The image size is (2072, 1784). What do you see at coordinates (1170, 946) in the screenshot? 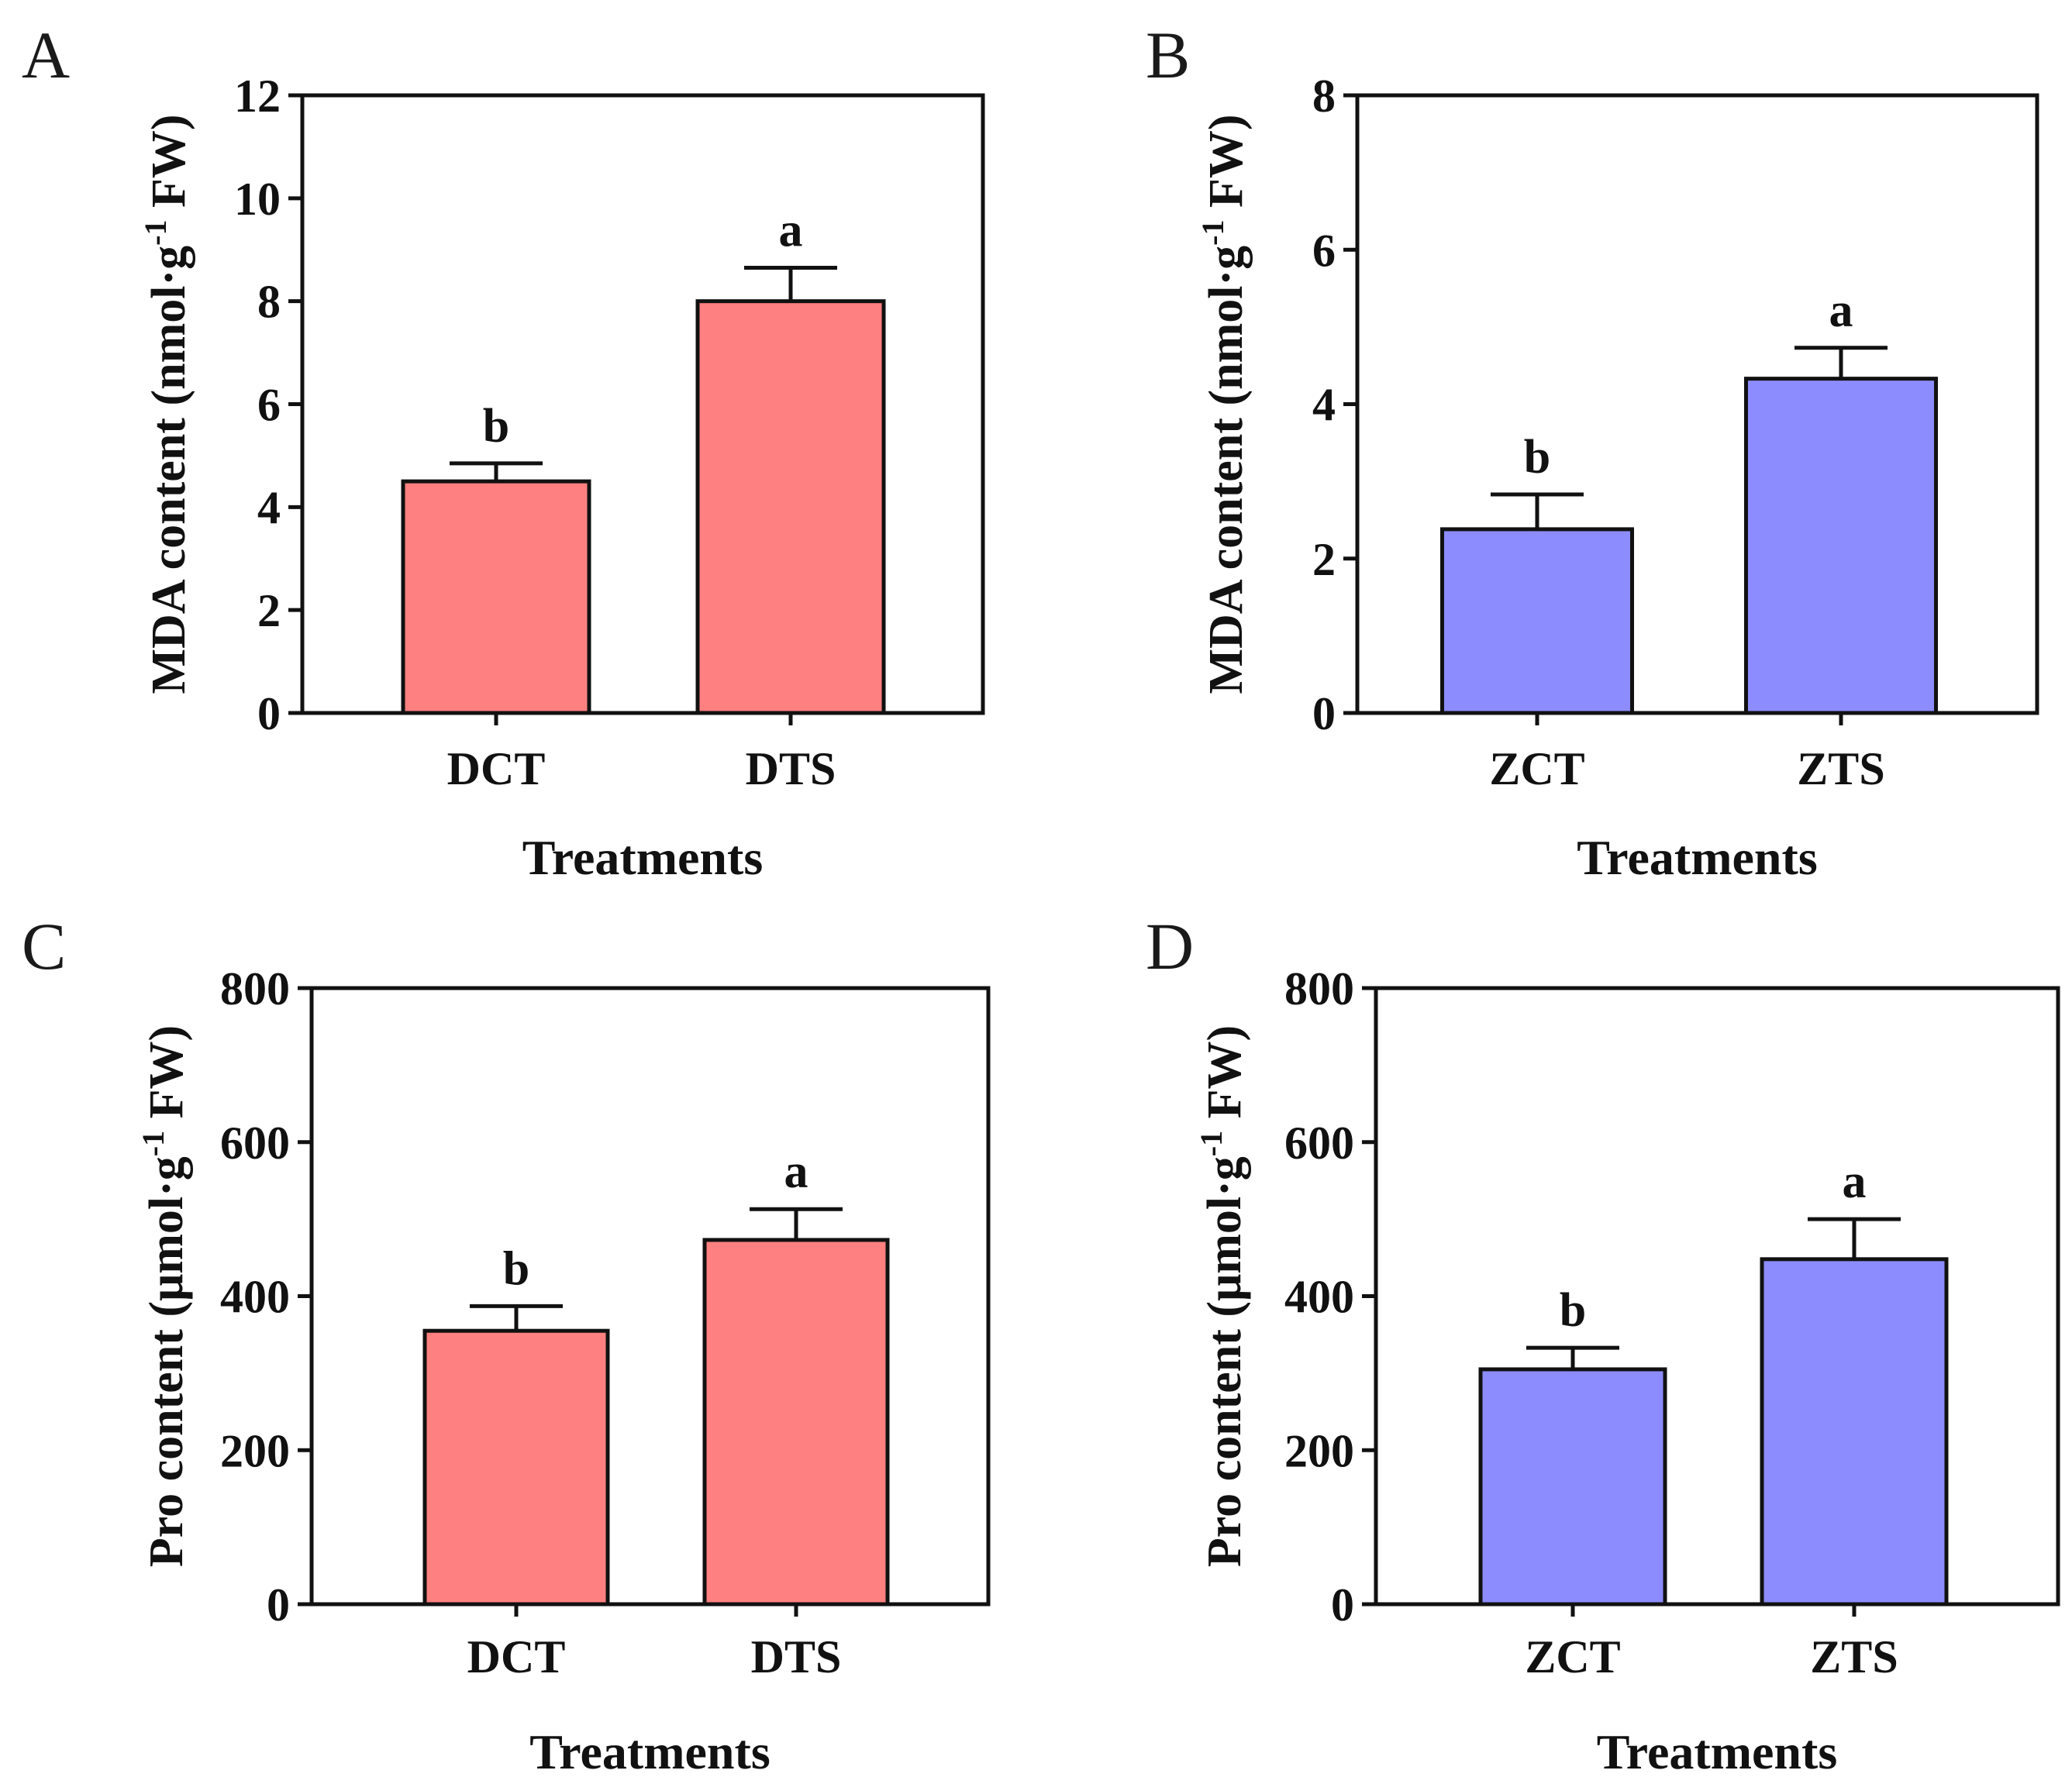
I see `panel-letter: D` at bounding box center [1170, 946].